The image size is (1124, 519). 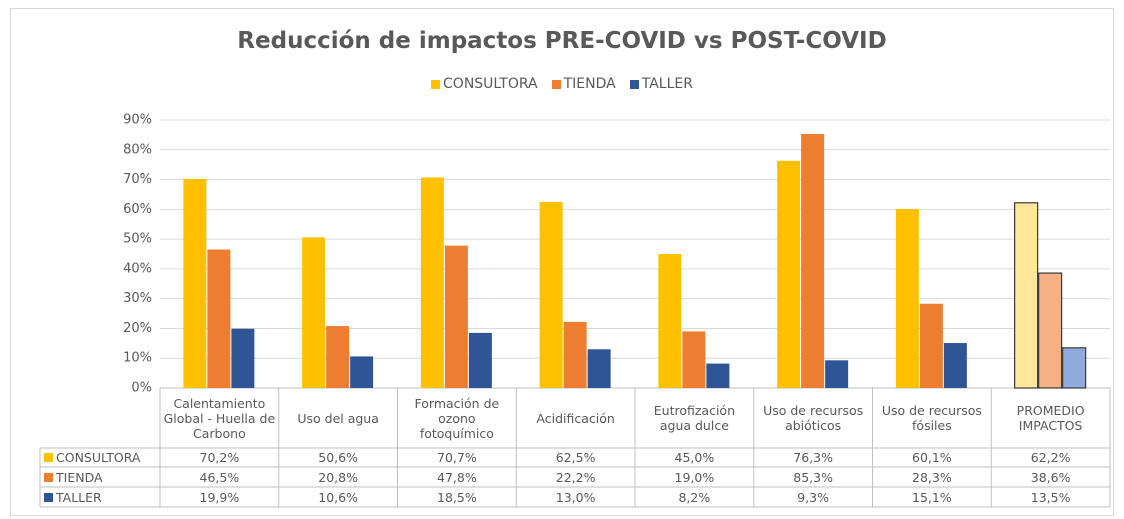 I want to click on table-row-header: CONSULTORA, so click(x=100, y=457).